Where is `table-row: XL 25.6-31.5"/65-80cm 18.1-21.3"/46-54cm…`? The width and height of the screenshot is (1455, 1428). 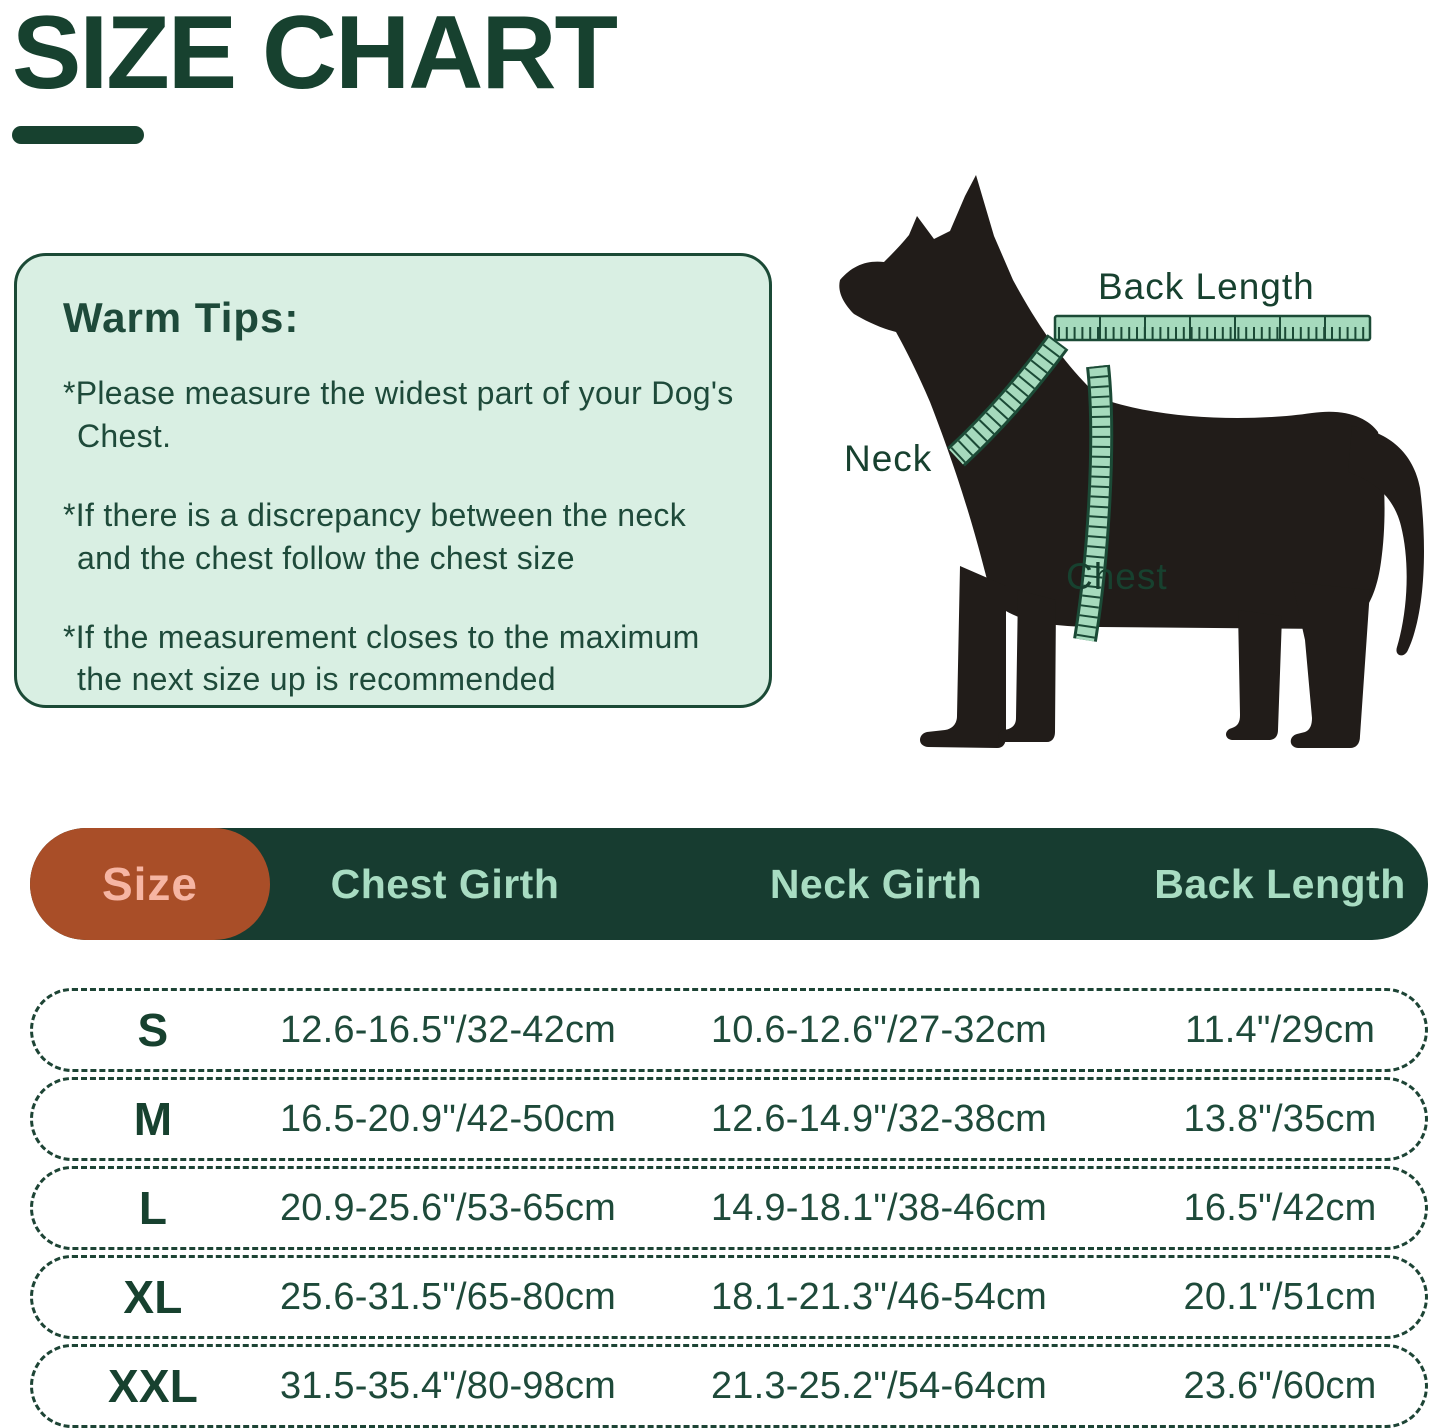 table-row: XL 25.6-31.5"/65-80cm 18.1-21.3"/46-54cm… is located at coordinates (729, 1297).